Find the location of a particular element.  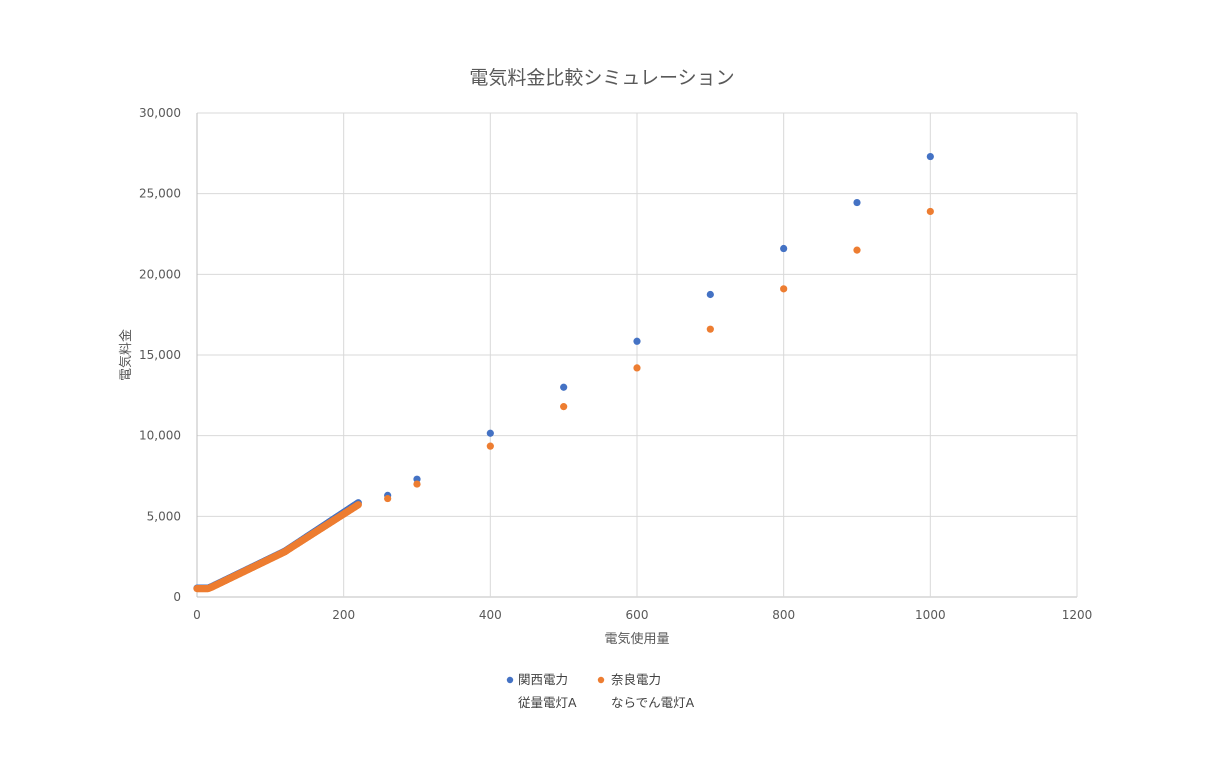

x-tick-label: 400 is located at coordinates (490, 615).